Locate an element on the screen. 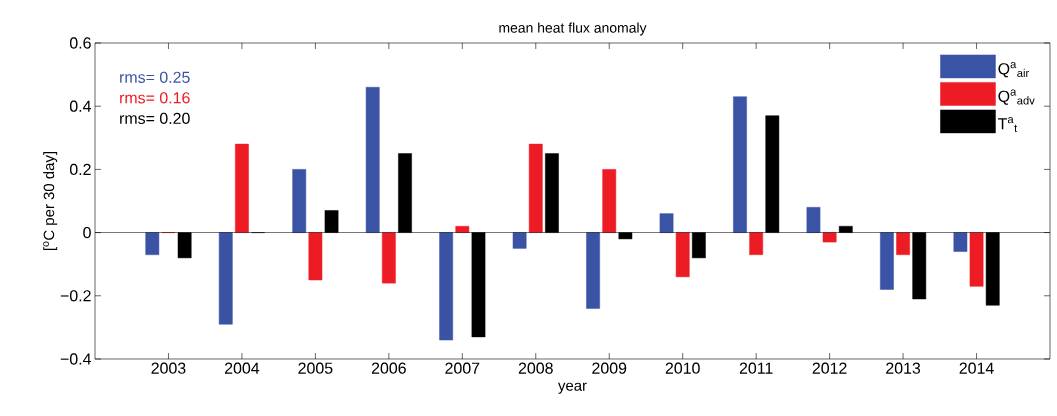 This screenshot has width=1057, height=416. y-tick-label: 0.6 is located at coordinates (80, 43).